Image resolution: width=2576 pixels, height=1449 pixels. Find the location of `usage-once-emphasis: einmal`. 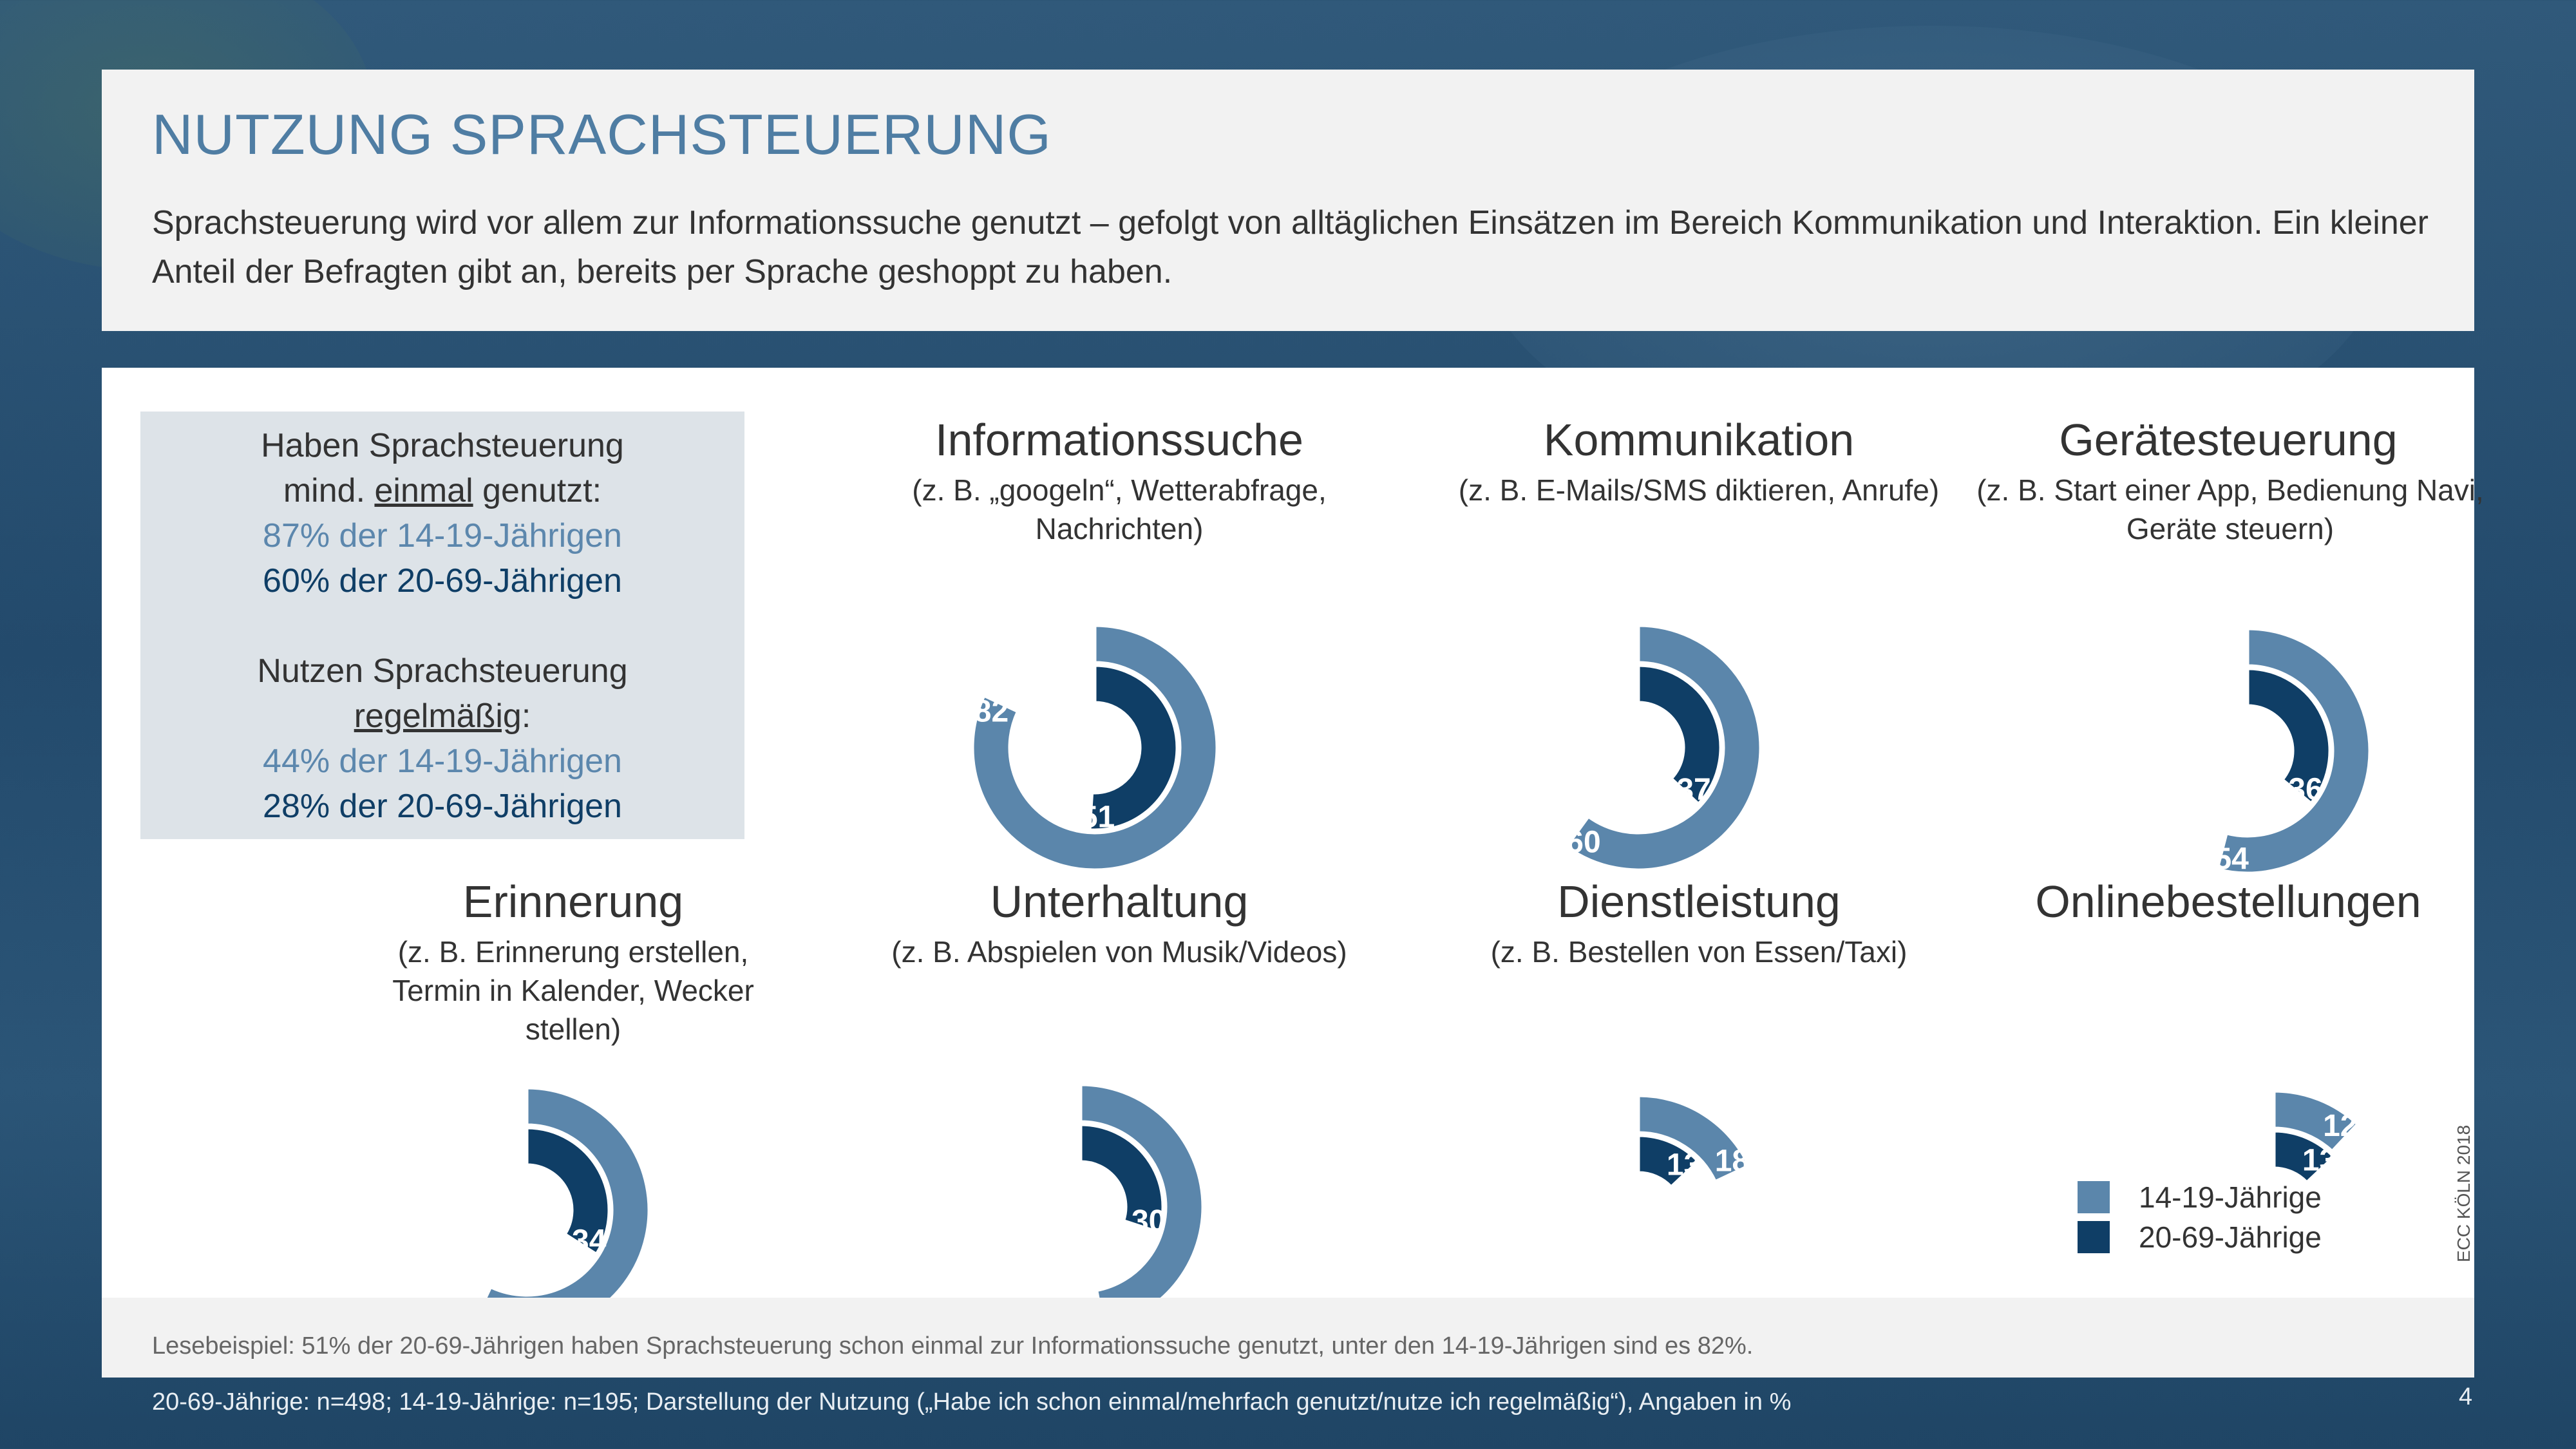

usage-once-emphasis: einmal is located at coordinates (423, 491).